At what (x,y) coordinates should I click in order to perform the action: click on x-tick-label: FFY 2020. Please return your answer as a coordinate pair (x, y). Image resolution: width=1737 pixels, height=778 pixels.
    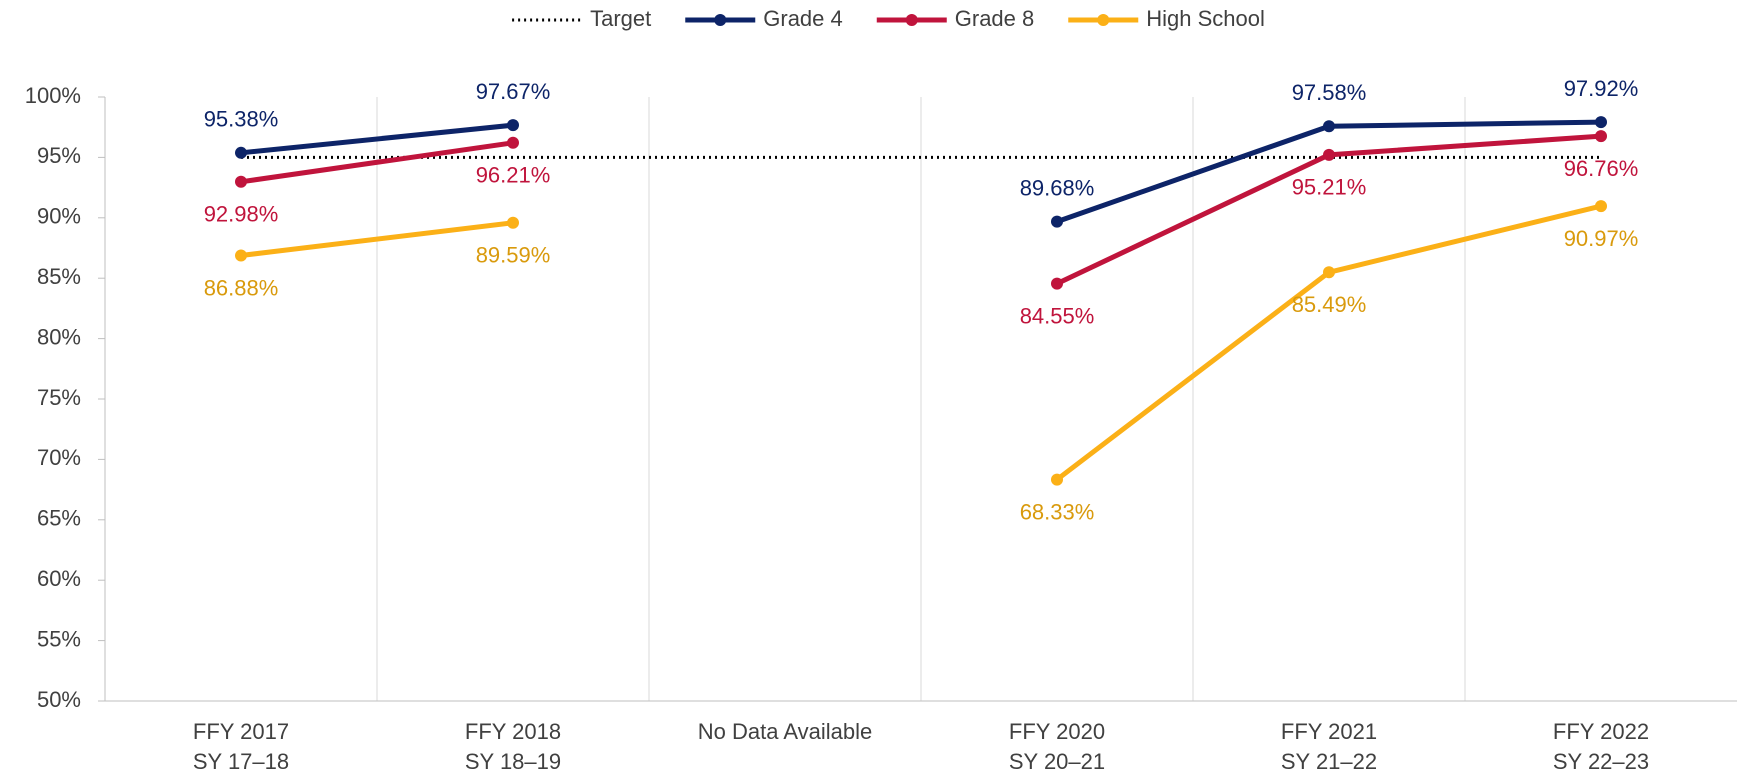
    Looking at the image, I should click on (1057, 731).